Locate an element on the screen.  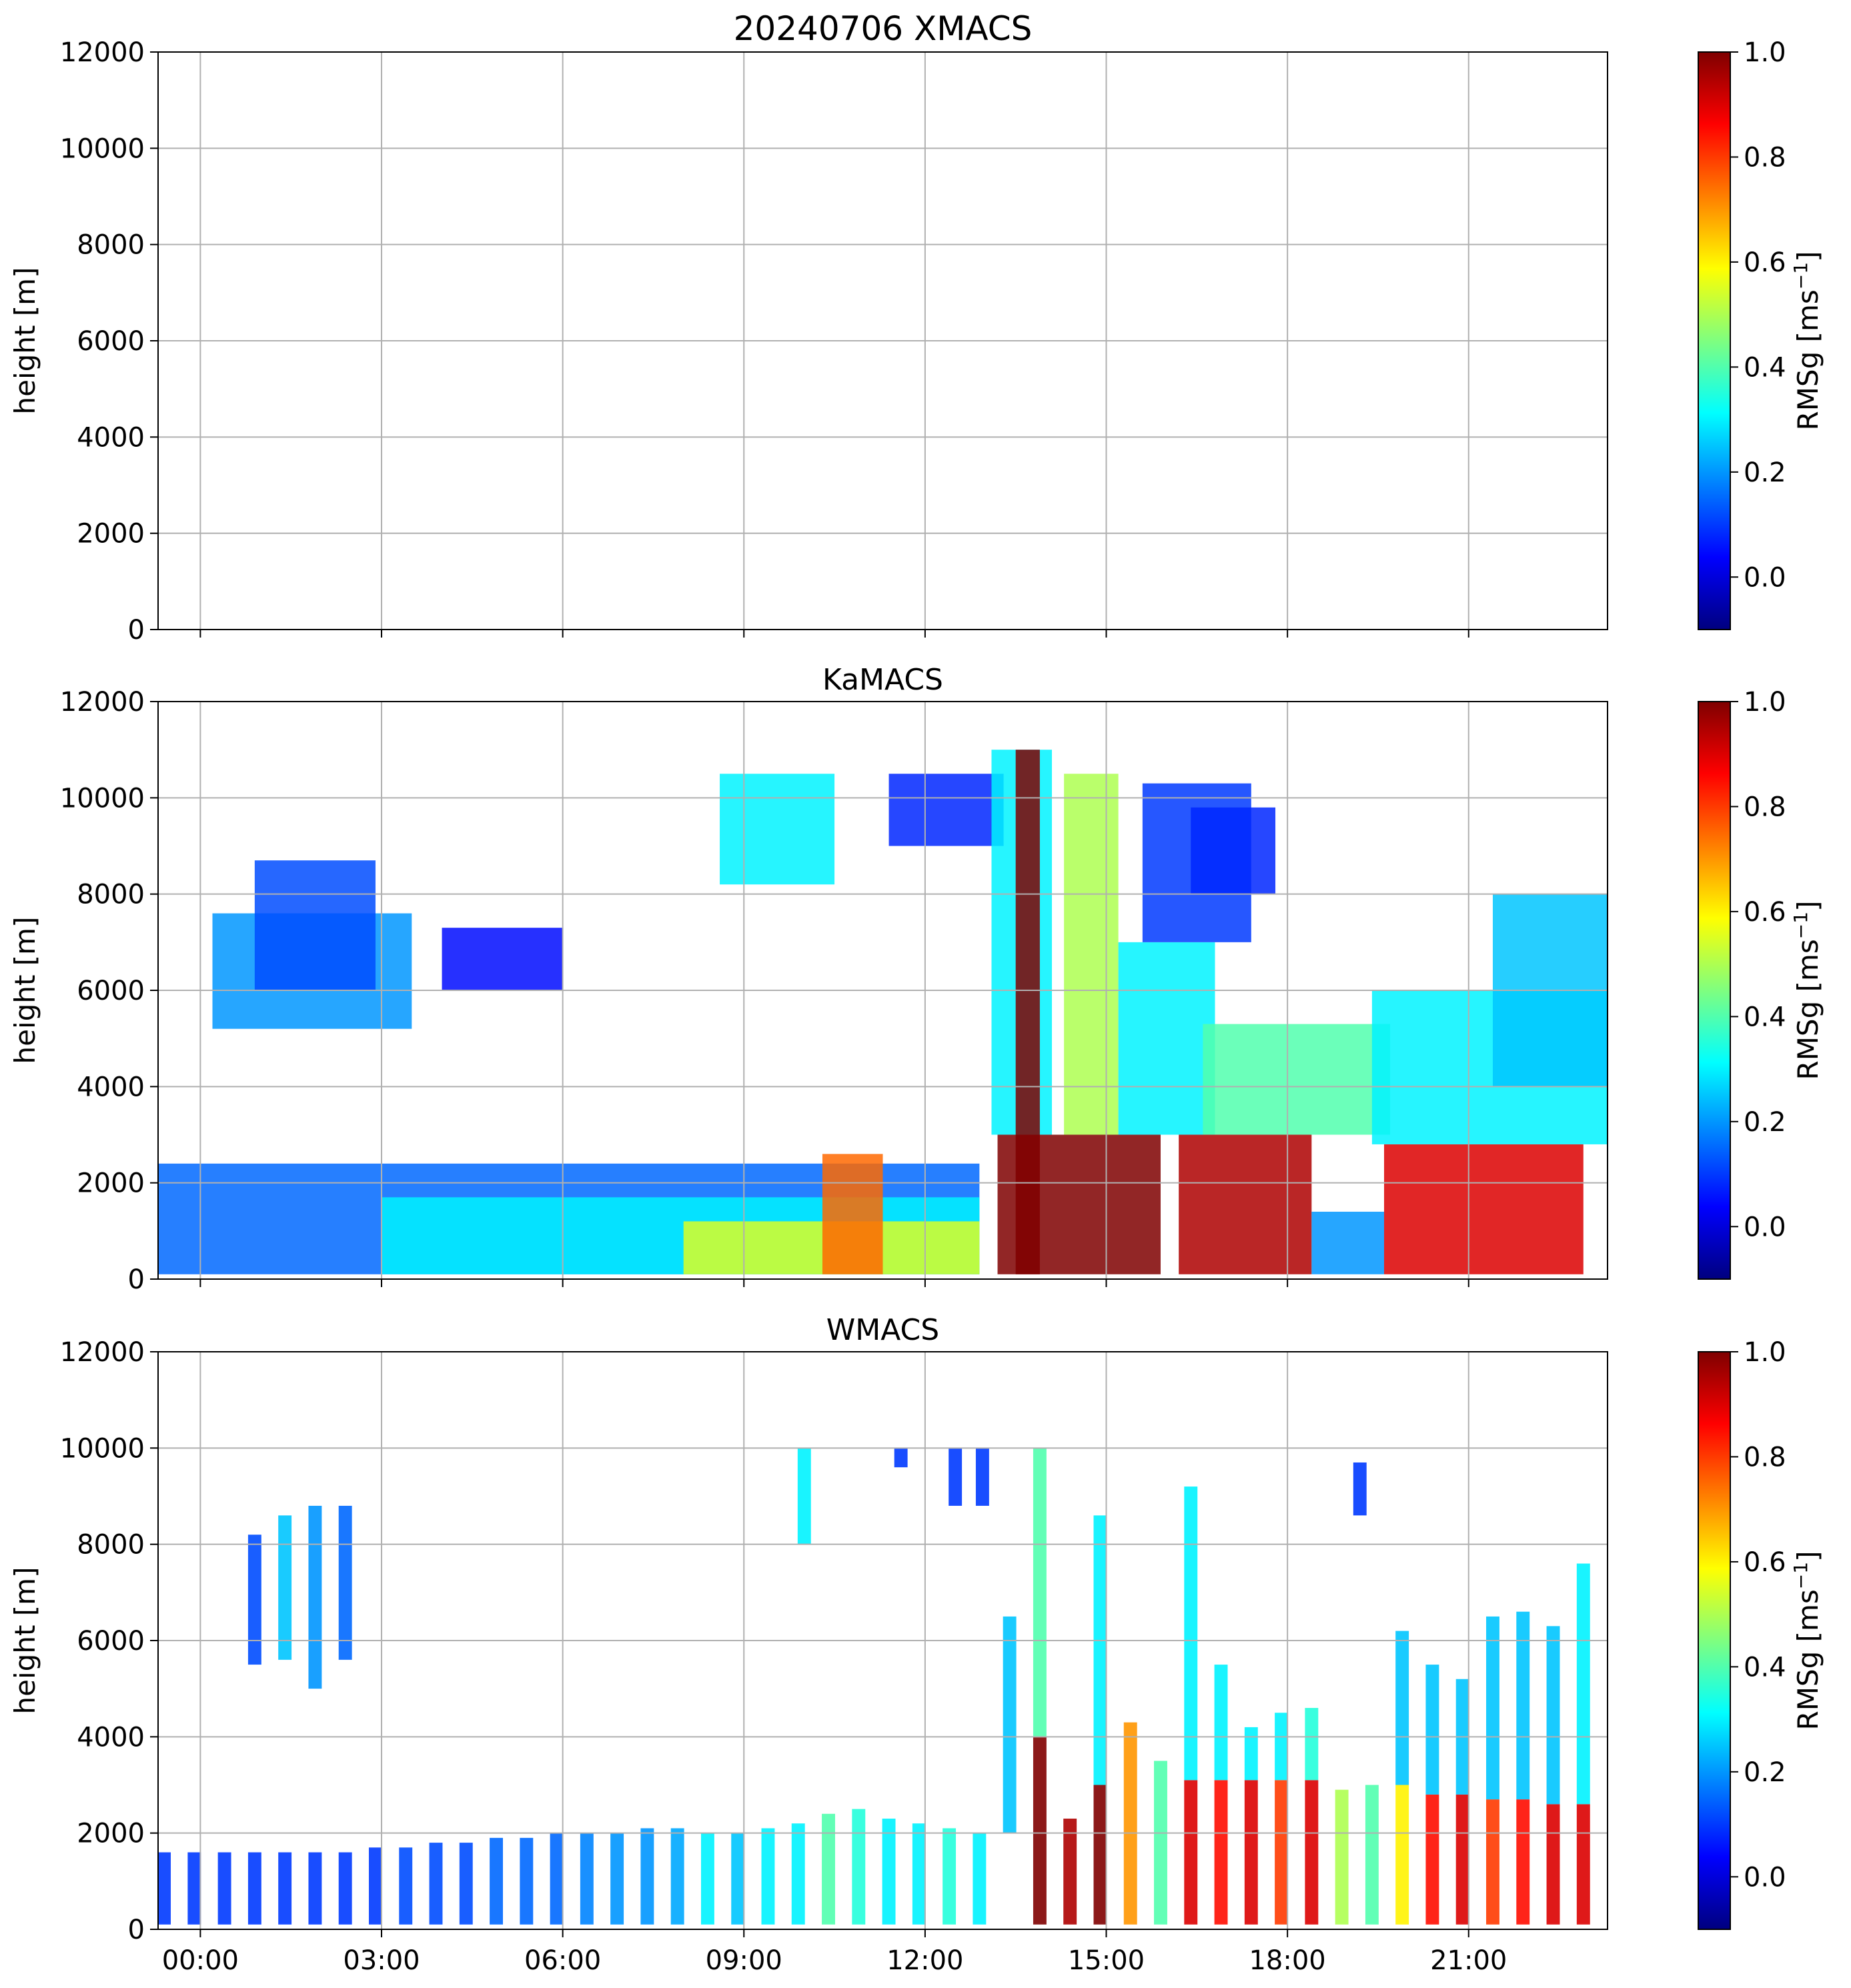
x-tick-label: 15:00 is located at coordinates (1106, 1961).